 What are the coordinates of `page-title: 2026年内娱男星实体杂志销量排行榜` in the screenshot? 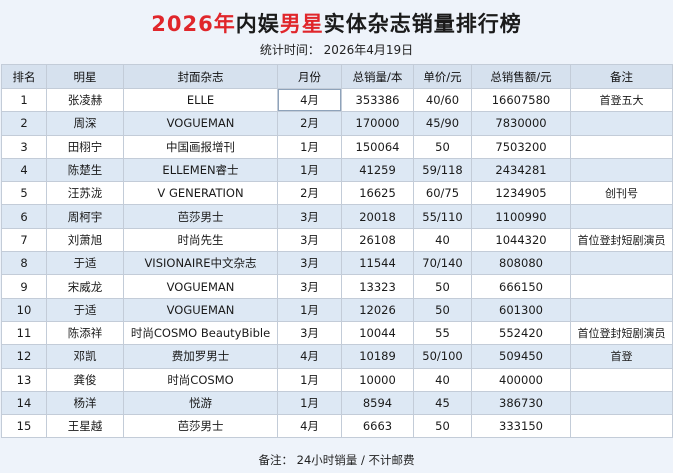 It's located at (336, 23).